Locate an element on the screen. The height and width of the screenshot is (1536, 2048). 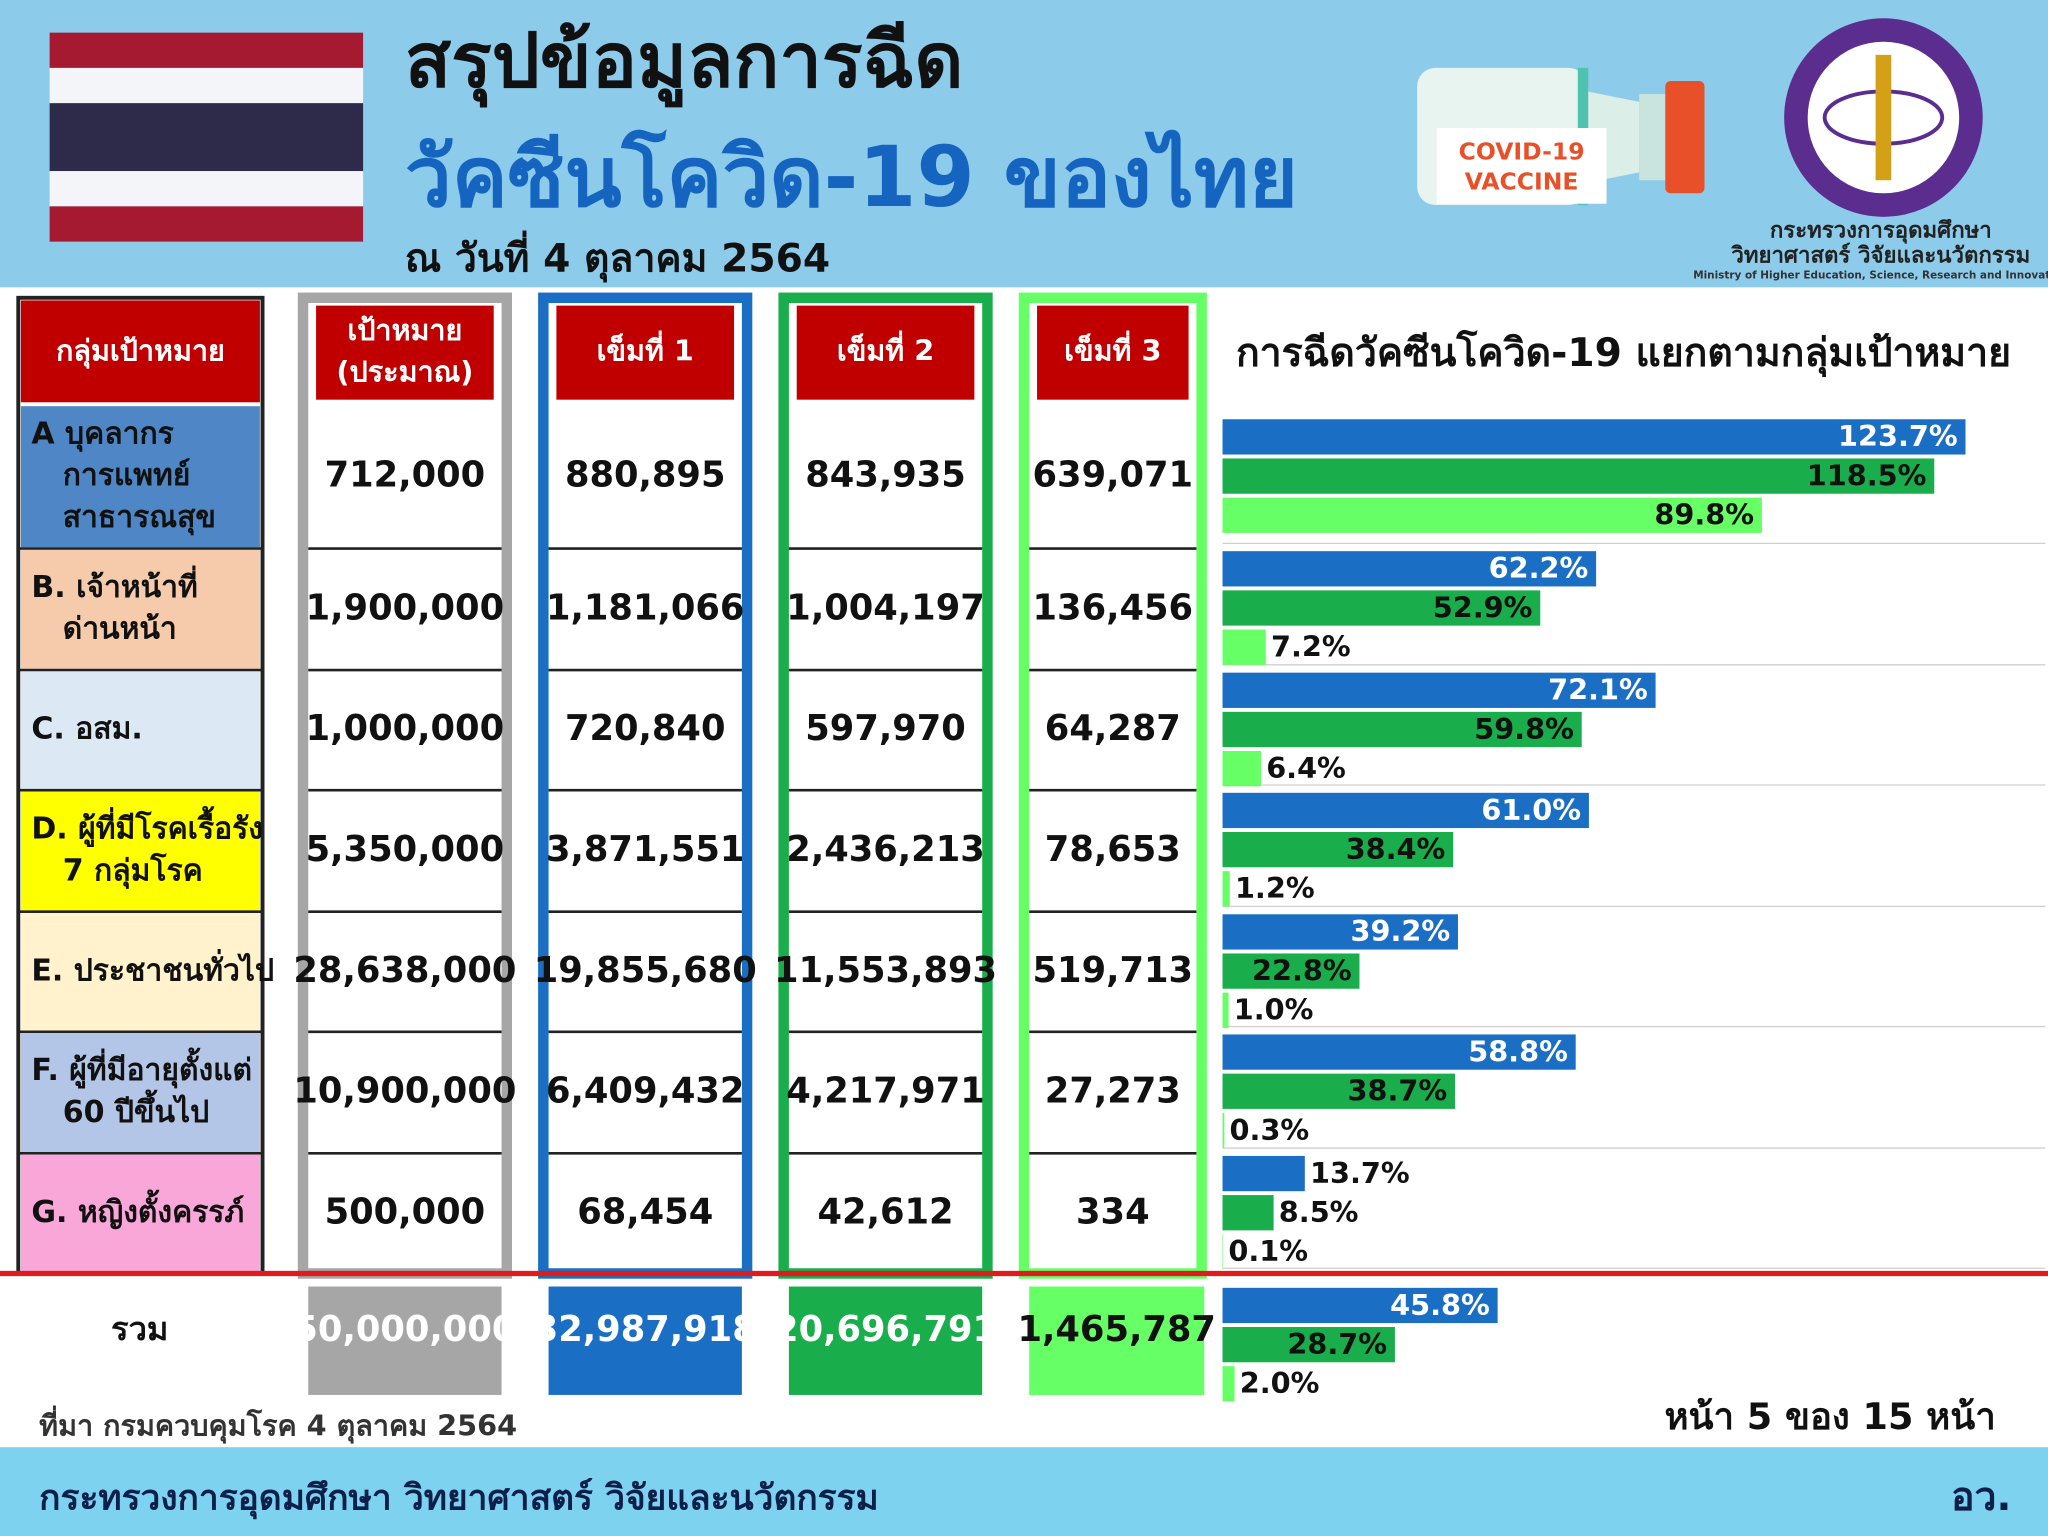
value-label: 72.1% is located at coordinates (1598, 690).